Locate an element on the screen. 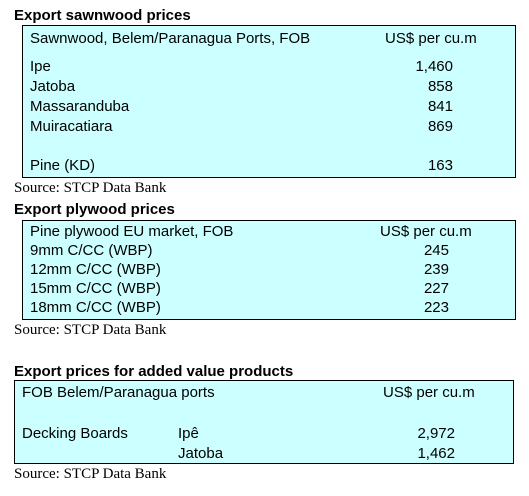 This screenshot has width=529, height=496. sawnwood-header-unit: US$ per cu.m is located at coordinates (431, 38).